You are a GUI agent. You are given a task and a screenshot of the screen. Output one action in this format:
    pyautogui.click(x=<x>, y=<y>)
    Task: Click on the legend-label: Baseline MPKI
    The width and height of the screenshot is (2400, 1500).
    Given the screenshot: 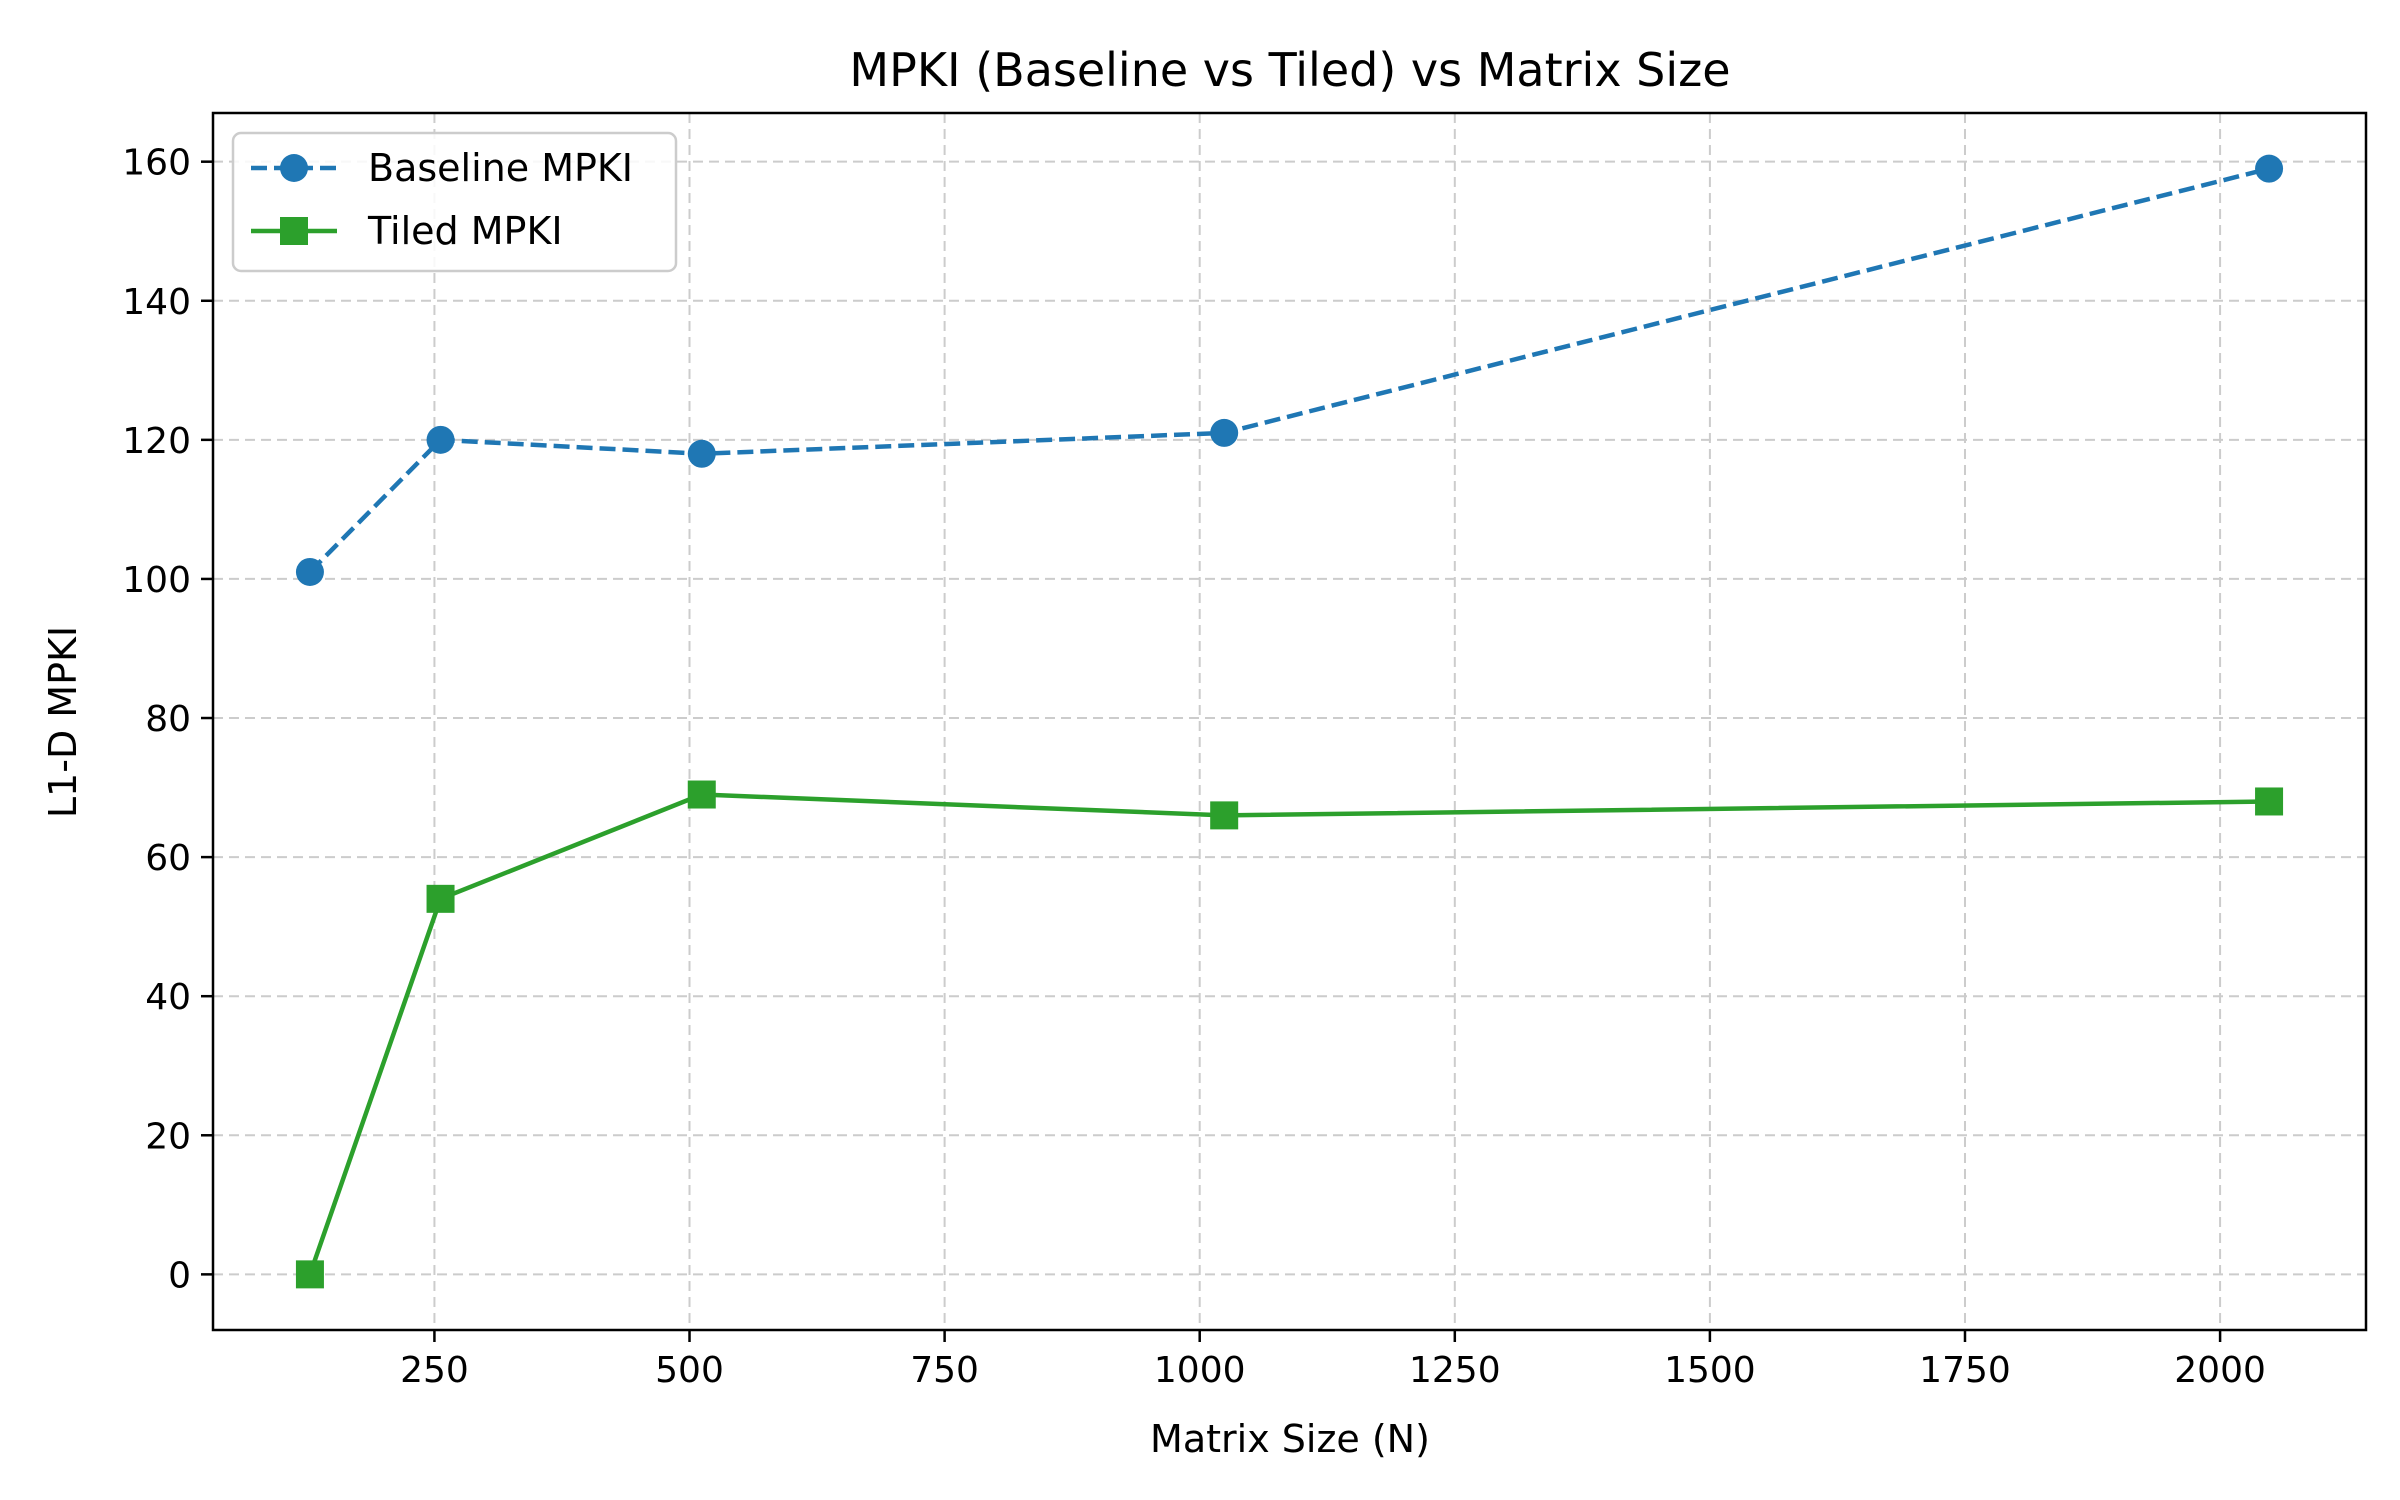 What is the action you would take?
    pyautogui.click(x=500, y=168)
    